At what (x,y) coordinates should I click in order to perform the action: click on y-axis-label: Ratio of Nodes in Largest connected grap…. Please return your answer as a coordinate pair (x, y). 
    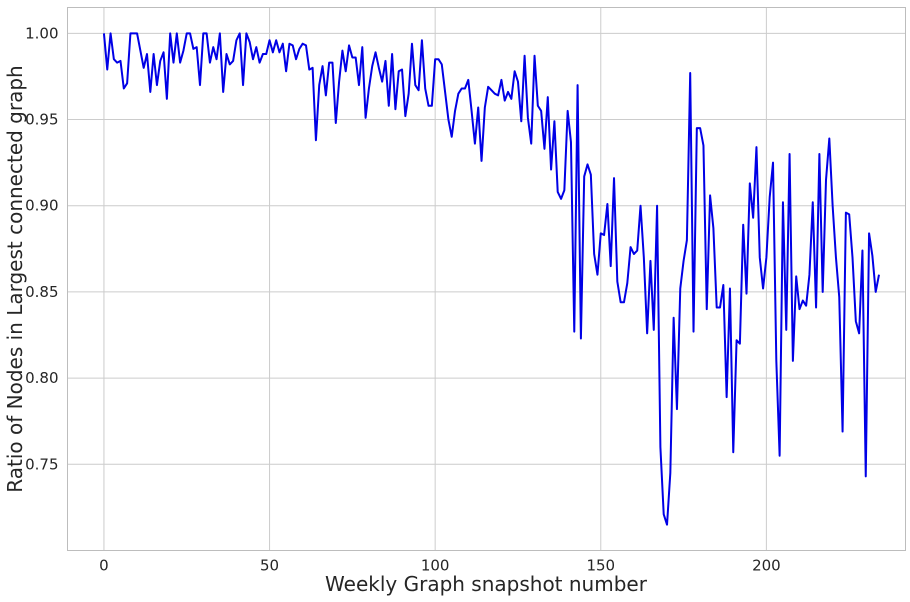
    Looking at the image, I should click on (15, 278).